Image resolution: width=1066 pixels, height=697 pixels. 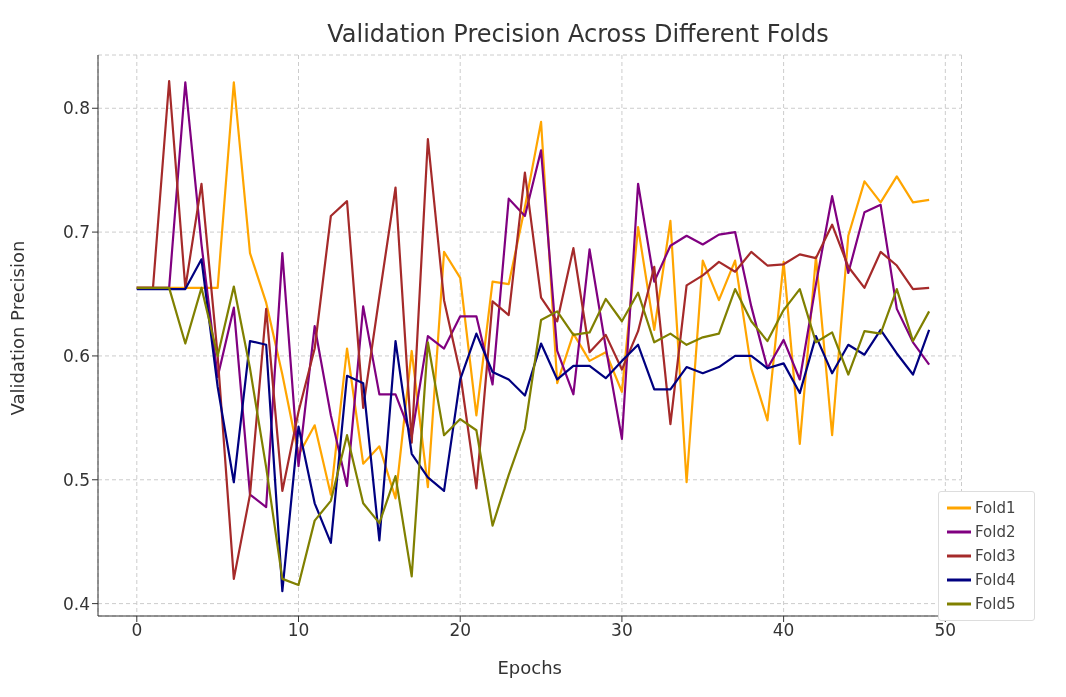 What do you see at coordinates (995, 531) in the screenshot?
I see `legend-label: Fold2` at bounding box center [995, 531].